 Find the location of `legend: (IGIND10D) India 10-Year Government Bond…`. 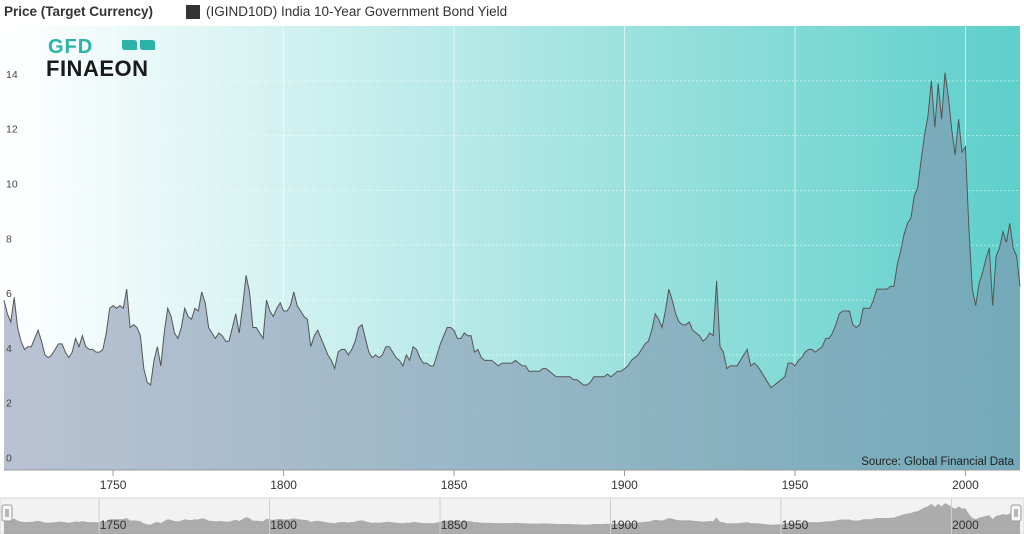

legend: (IGIND10D) India 10-Year Government Bond… is located at coordinates (346, 11).